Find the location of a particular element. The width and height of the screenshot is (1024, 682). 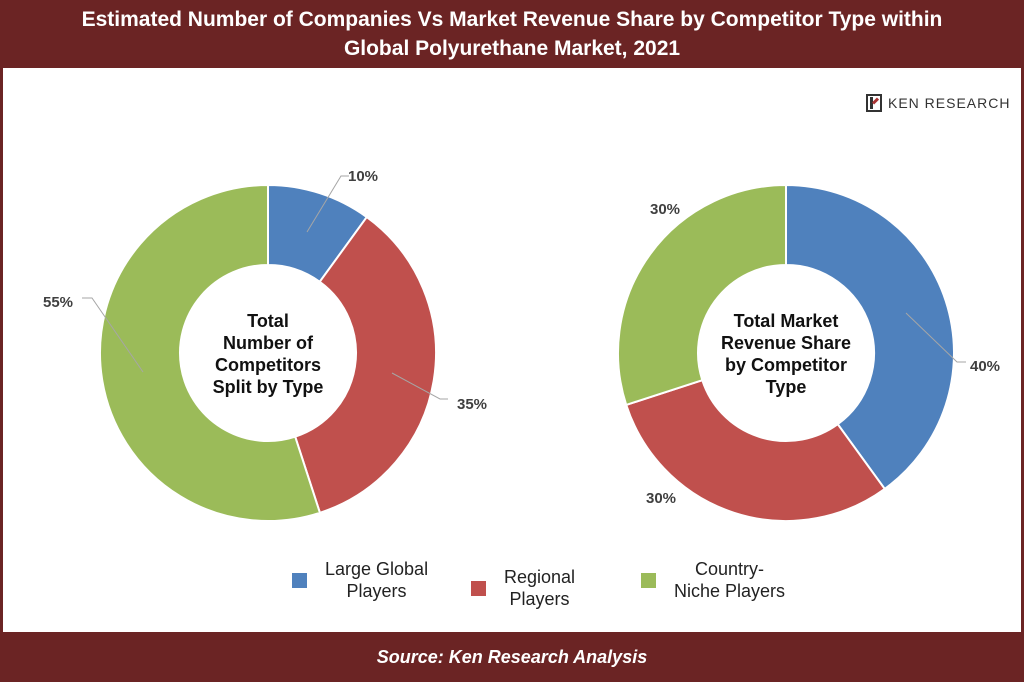

center-title-line-1-chart-2: Total Market is located at coordinates (786, 321).